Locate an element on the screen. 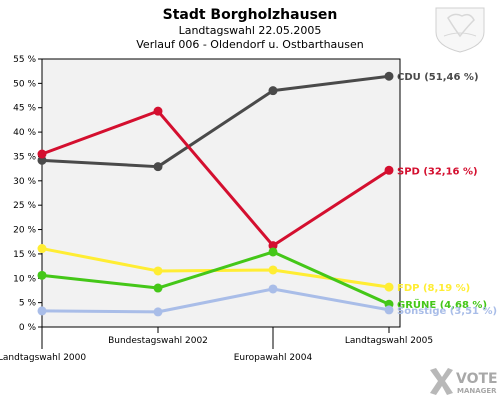  series-end-label: GRÜNE (4,68 %) is located at coordinates (442, 304).